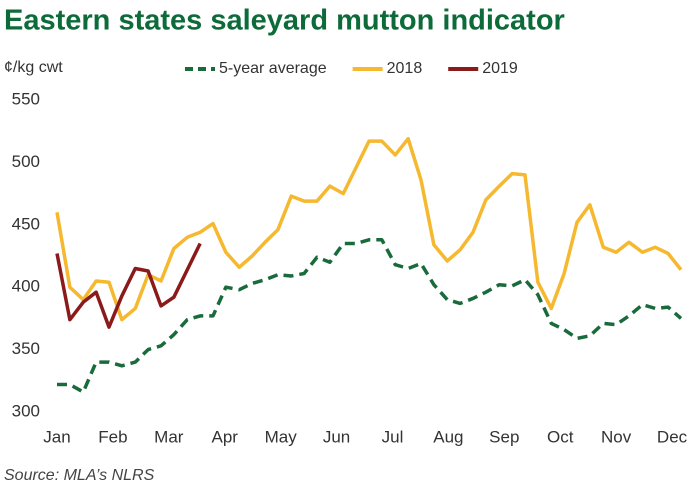  What do you see at coordinates (336, 436) in the screenshot?
I see `x-tick-label: Jun` at bounding box center [336, 436].